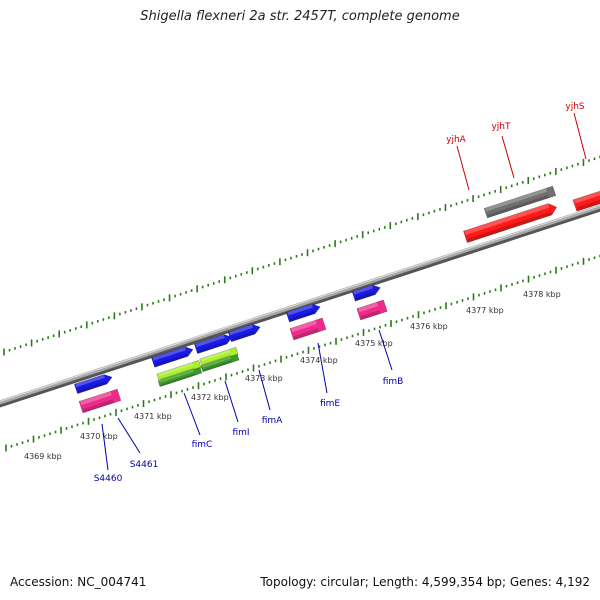 This screenshot has width=600, height=600. What do you see at coordinates (144, 465) in the screenshot?
I see `gene-label-s4461: S4461` at bounding box center [144, 465].